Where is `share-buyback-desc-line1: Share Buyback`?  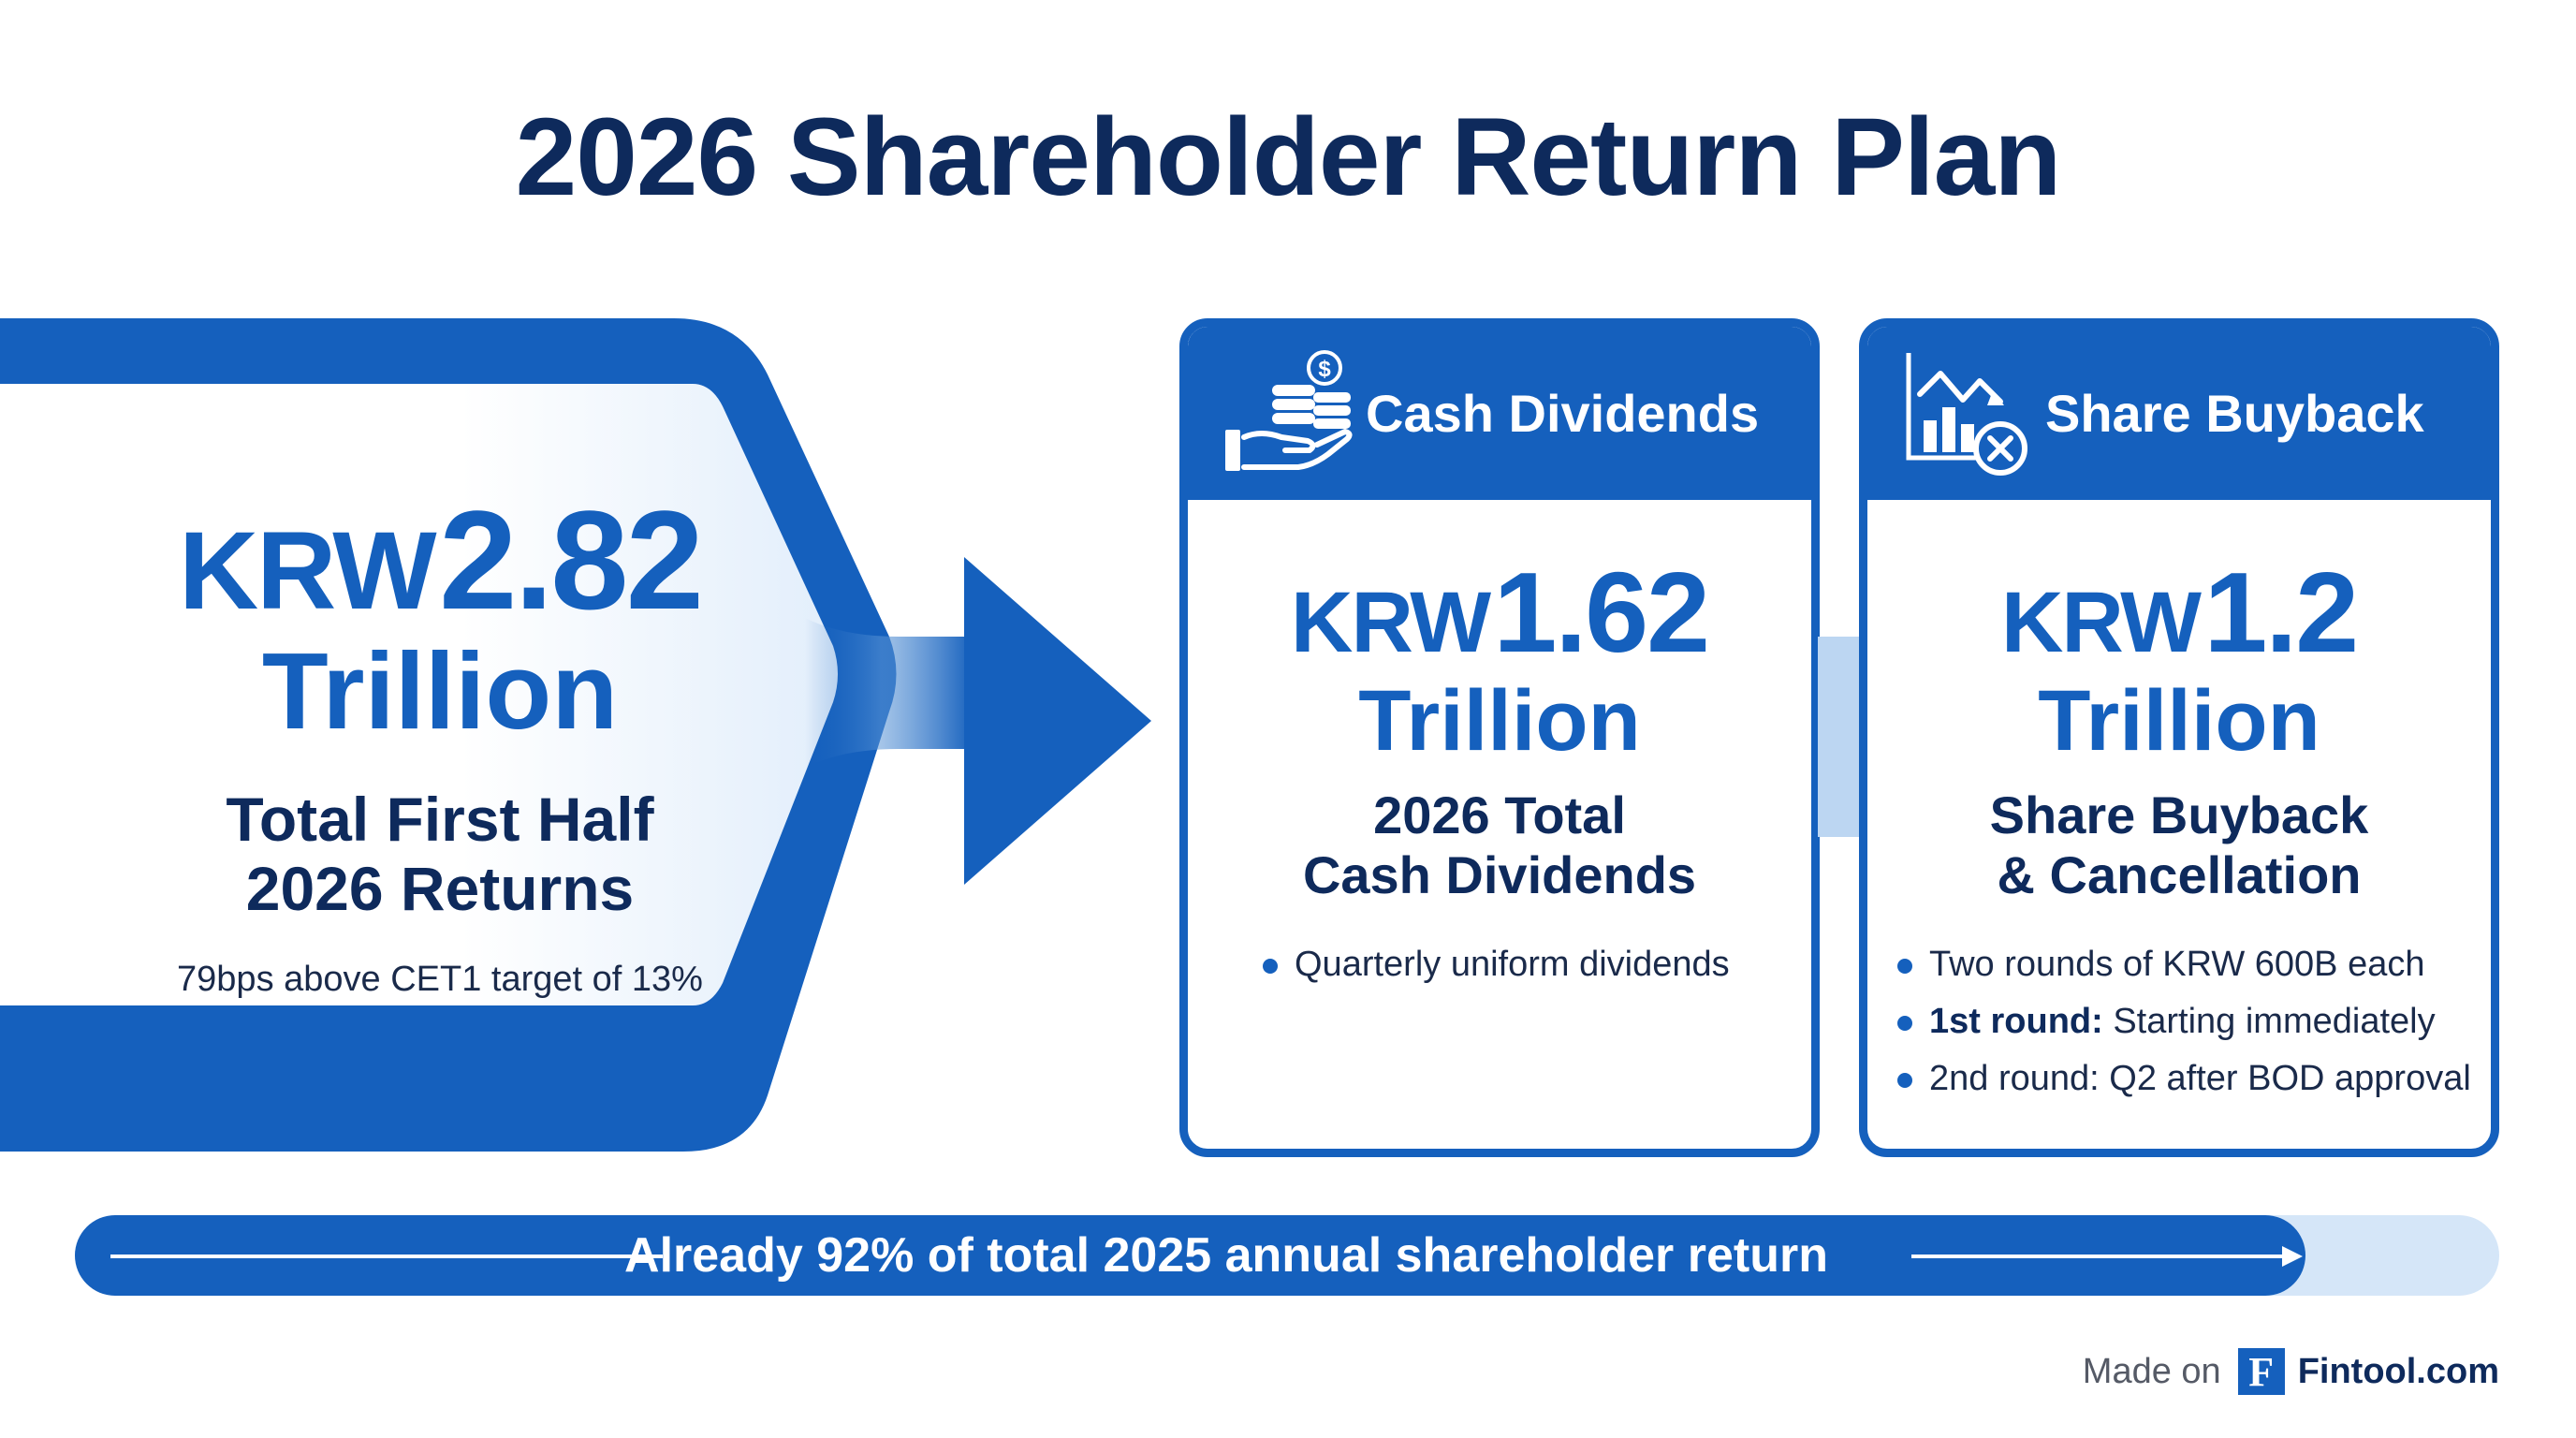
share-buyback-desc-line1: Share Buyback is located at coordinates (2179, 814).